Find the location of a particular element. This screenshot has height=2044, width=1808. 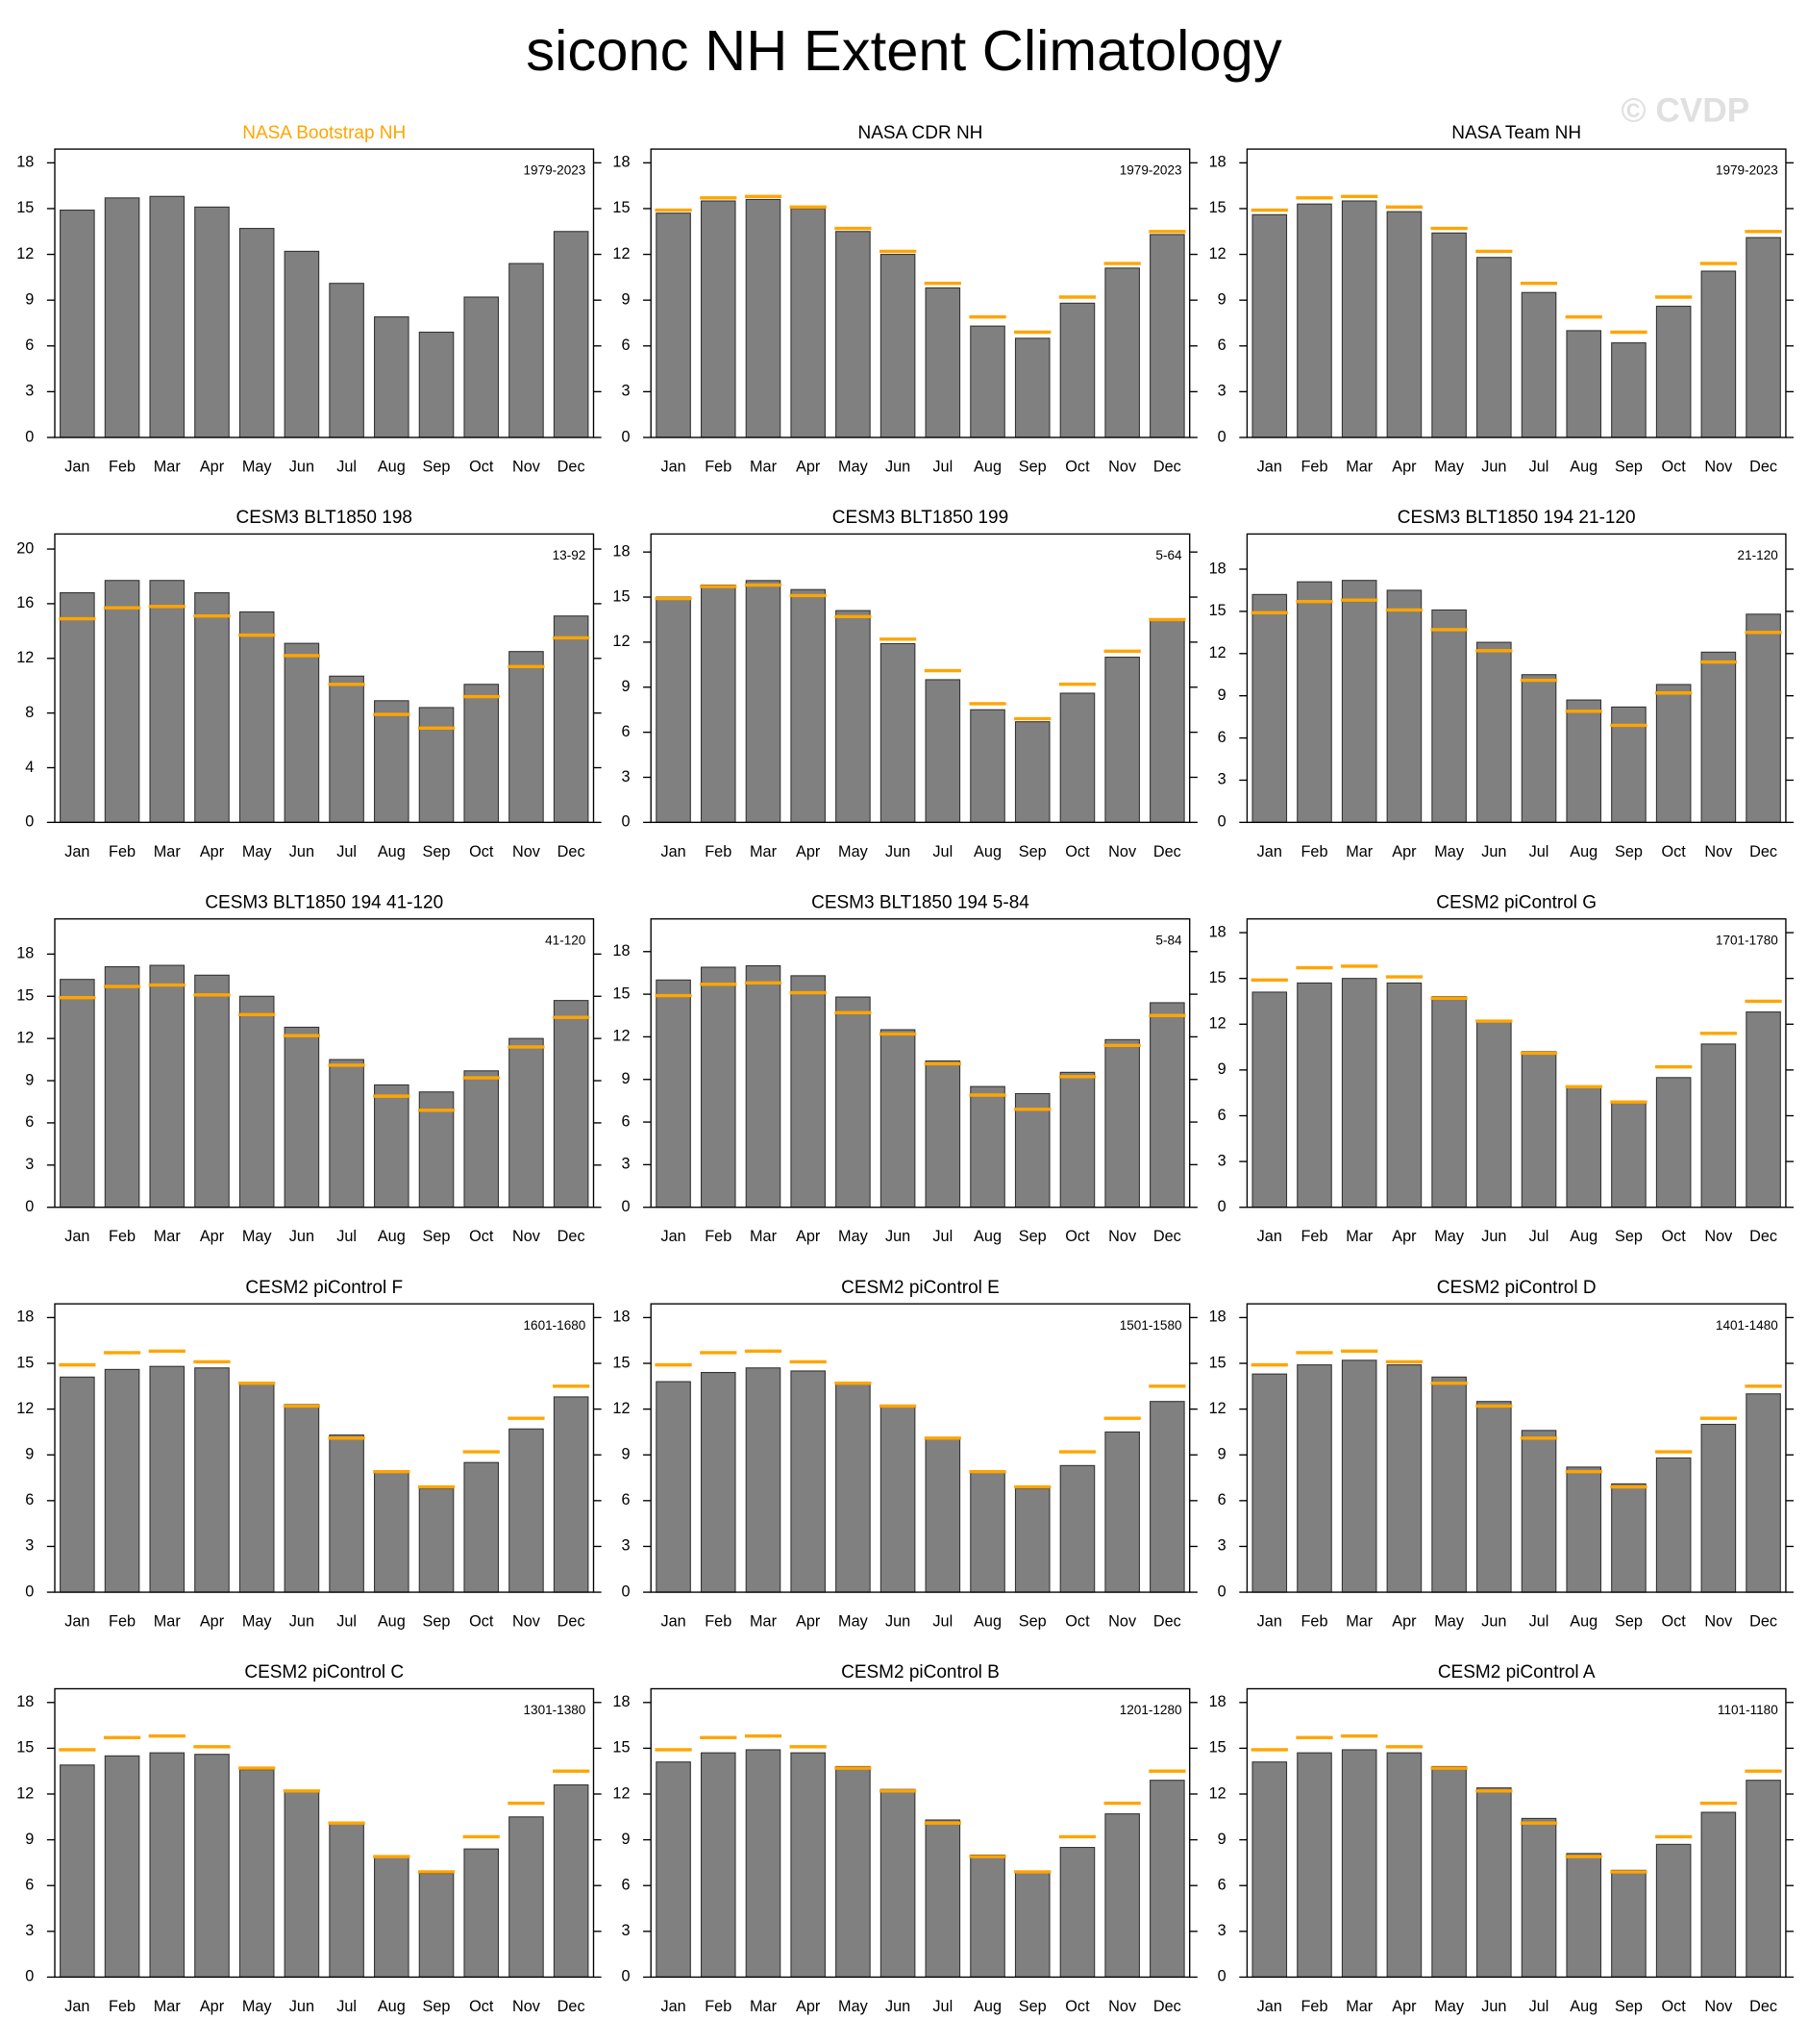

x-tick-label: Apr is located at coordinates (809, 467).